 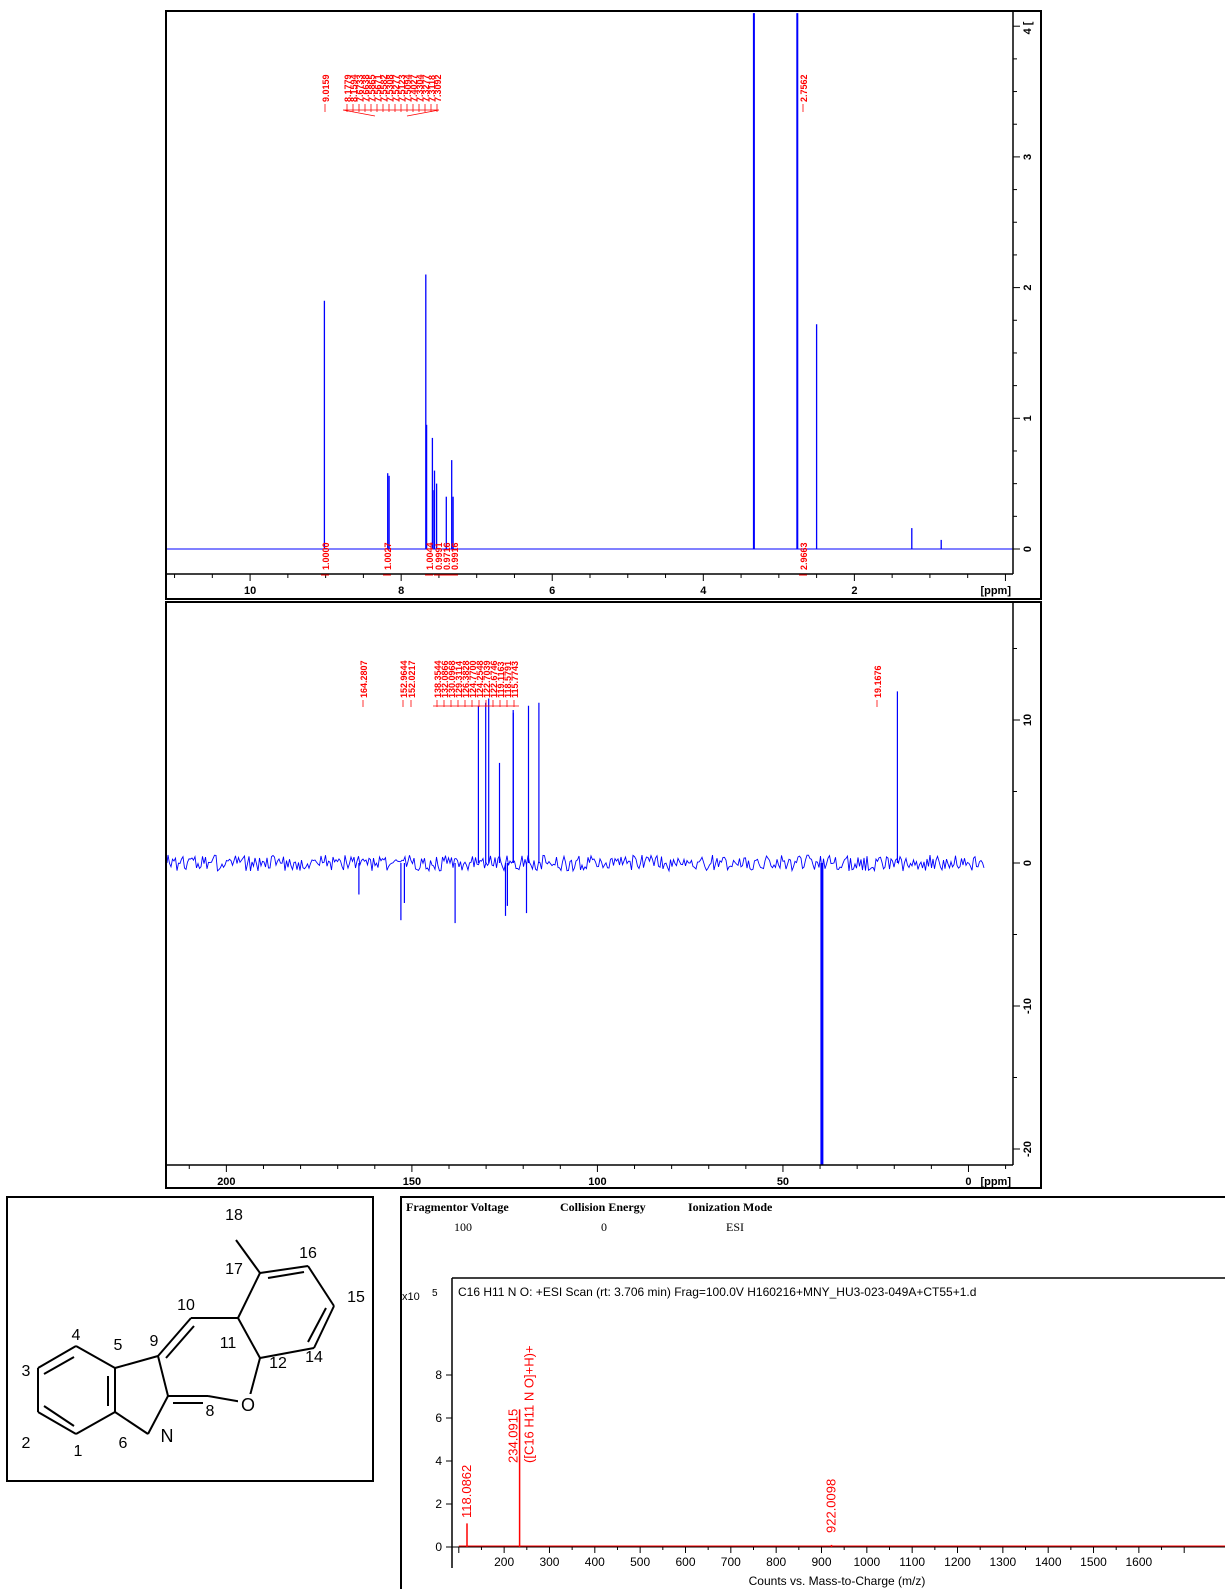 I want to click on peak-label: 164.2807, so click(x=364, y=679).